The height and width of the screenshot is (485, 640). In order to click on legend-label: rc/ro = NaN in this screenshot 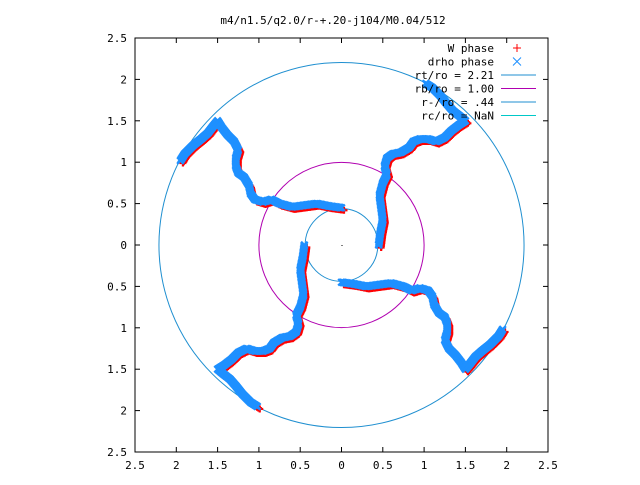, I will do `click(457, 116)`.